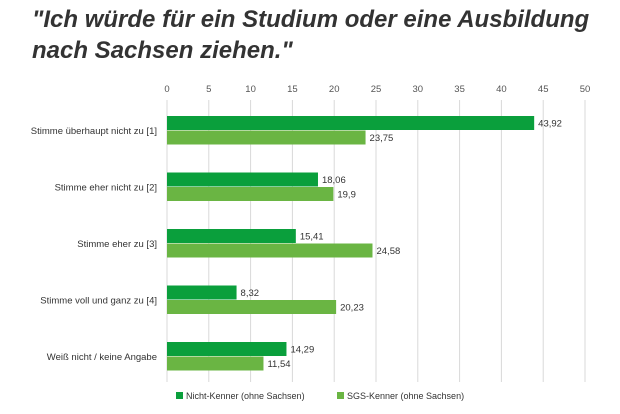 This screenshot has height=414, width=620. Describe the element at coordinates (501, 89) in the screenshot. I see `x-tick-label-40: 40` at that location.